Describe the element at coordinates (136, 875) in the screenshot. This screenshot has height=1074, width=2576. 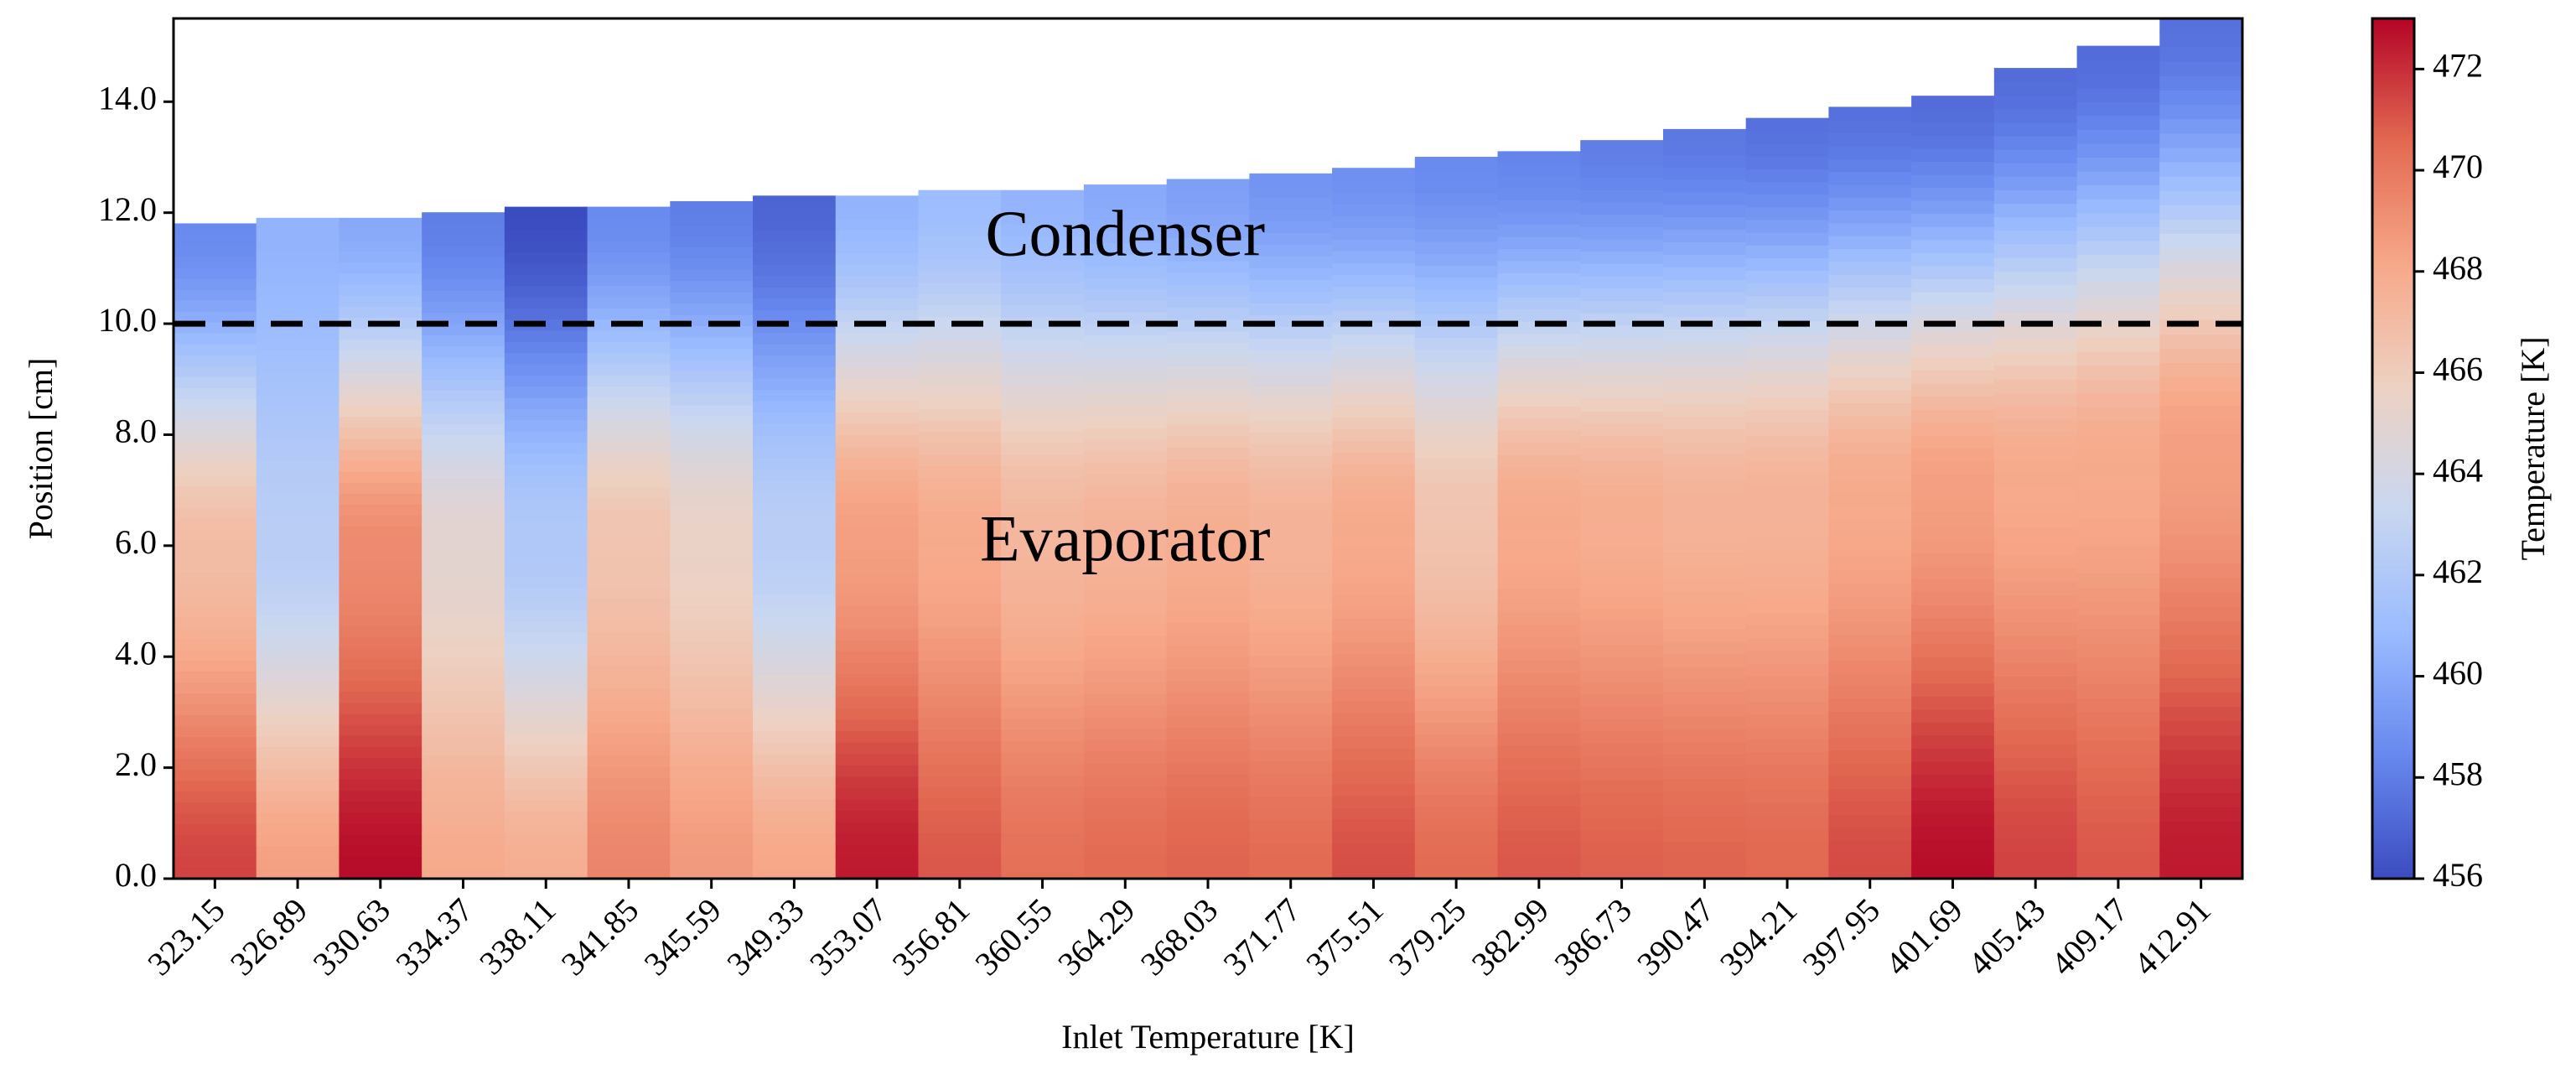
I see `y-tick-label: 0.0` at that location.